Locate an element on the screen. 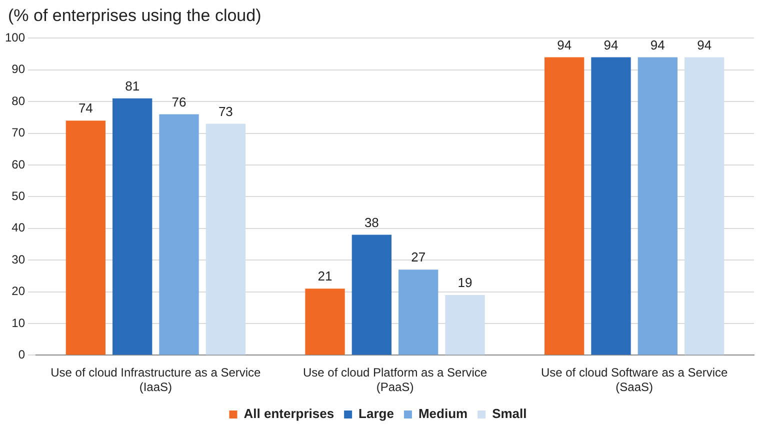 The height and width of the screenshot is (433, 764). y-tick-label: 0 is located at coordinates (22, 355).